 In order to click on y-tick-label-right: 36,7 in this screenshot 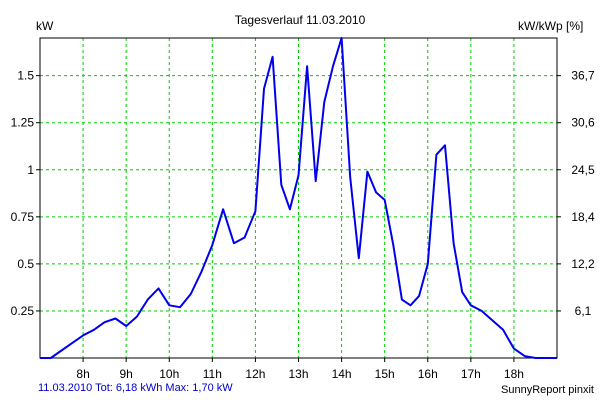, I will do `click(583, 76)`.